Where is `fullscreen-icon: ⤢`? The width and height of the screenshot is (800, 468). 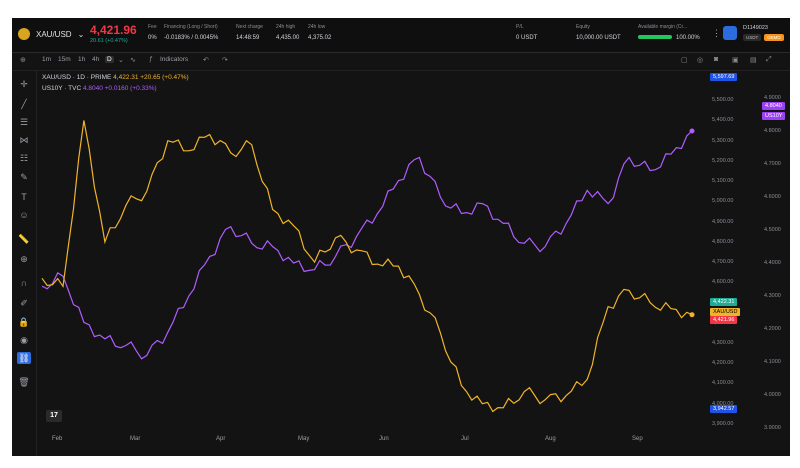
fullscreen-icon: ⤢ is located at coordinates (769, 59).